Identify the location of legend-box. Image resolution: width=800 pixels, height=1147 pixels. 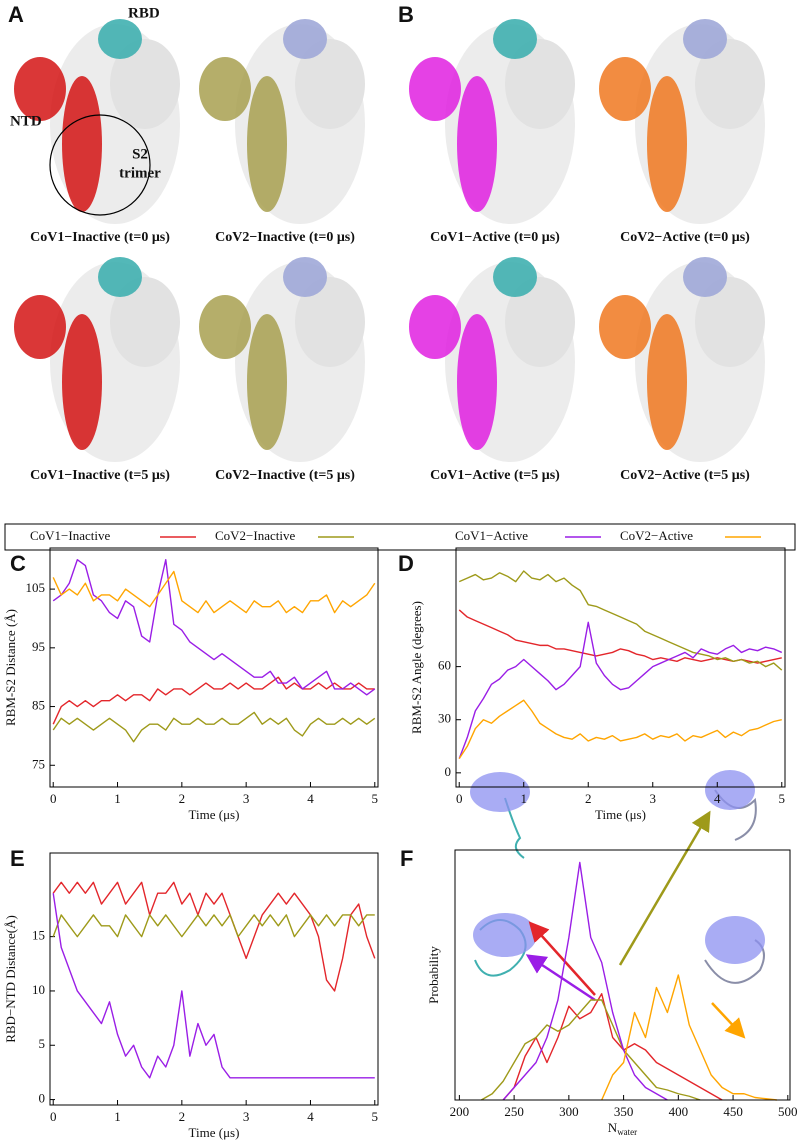
(400, 537).